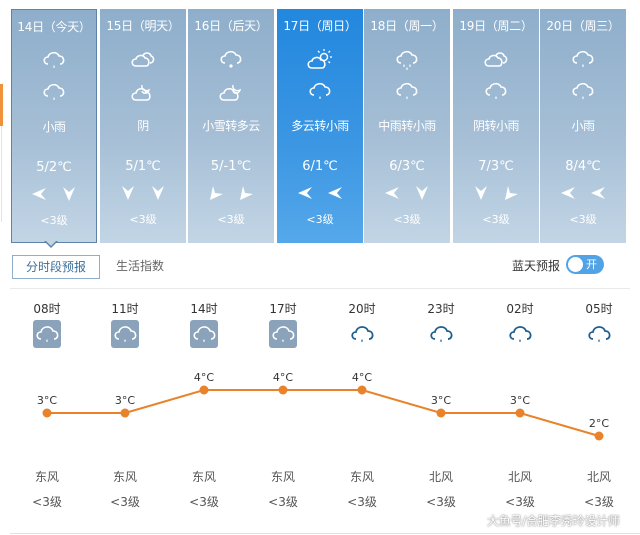  What do you see at coordinates (407, 166) in the screenshot?
I see `day-temperature: 6/3℃` at bounding box center [407, 166].